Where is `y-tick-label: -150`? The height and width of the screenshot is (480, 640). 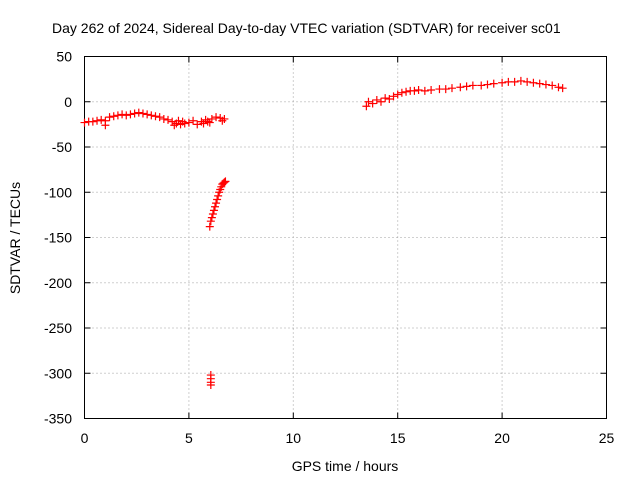
y-tick-label: -150 is located at coordinates (58, 238).